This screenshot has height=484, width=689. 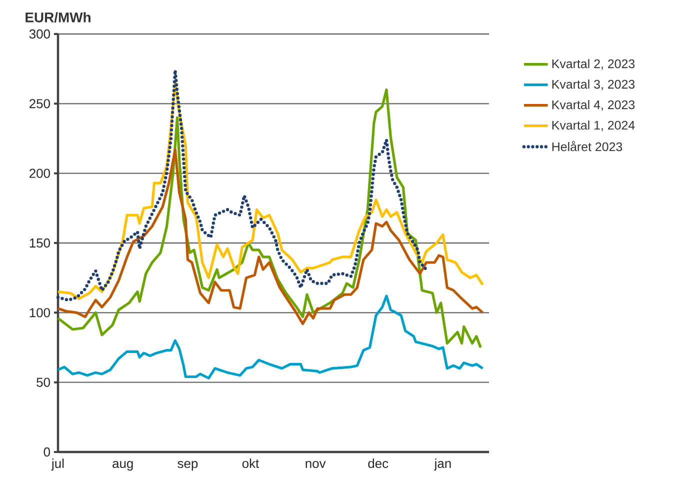 What do you see at coordinates (40, 243) in the screenshot?
I see `y-tick-label: 150` at bounding box center [40, 243].